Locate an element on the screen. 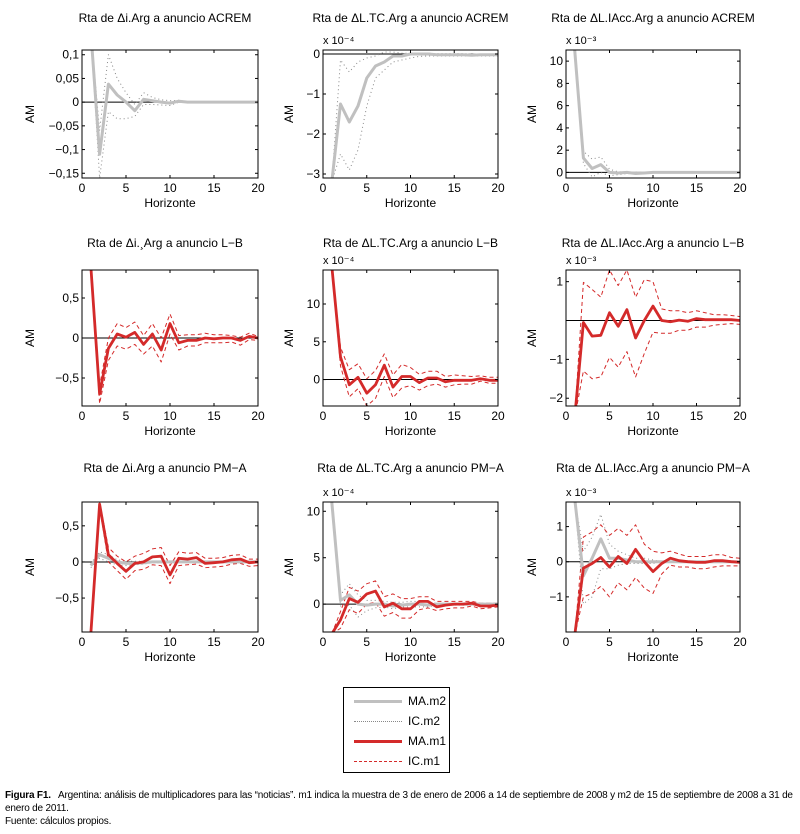 This screenshot has width=800, height=834. y-tick-label: −0,05 is located at coordinates (64, 126).